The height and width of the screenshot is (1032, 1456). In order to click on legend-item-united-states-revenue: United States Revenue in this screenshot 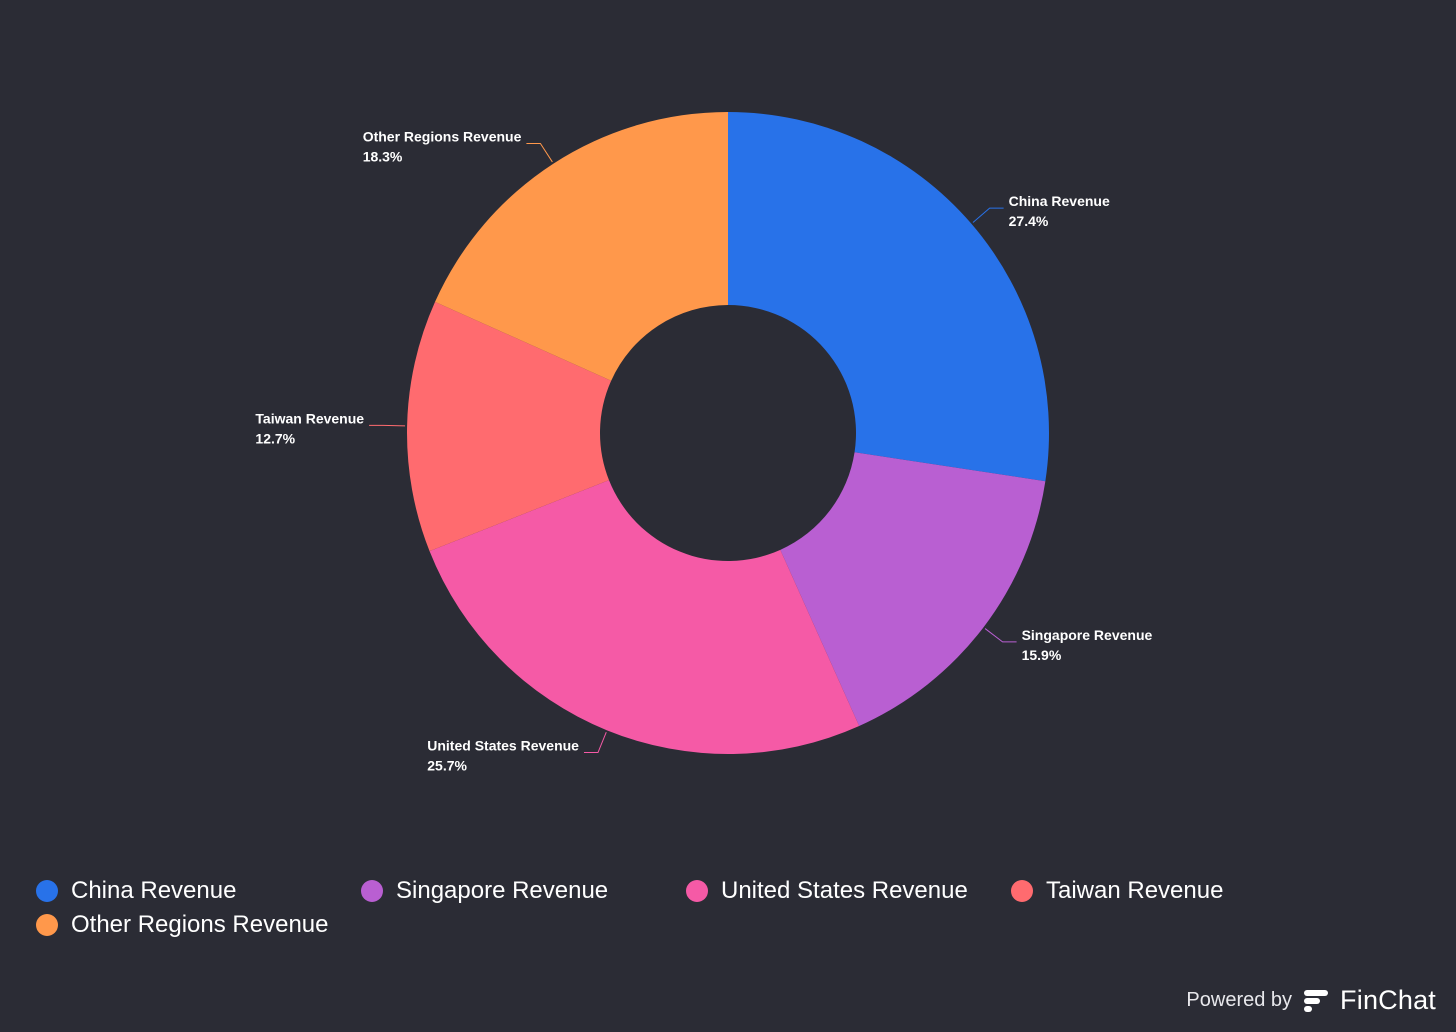, I will do `click(848, 890)`.